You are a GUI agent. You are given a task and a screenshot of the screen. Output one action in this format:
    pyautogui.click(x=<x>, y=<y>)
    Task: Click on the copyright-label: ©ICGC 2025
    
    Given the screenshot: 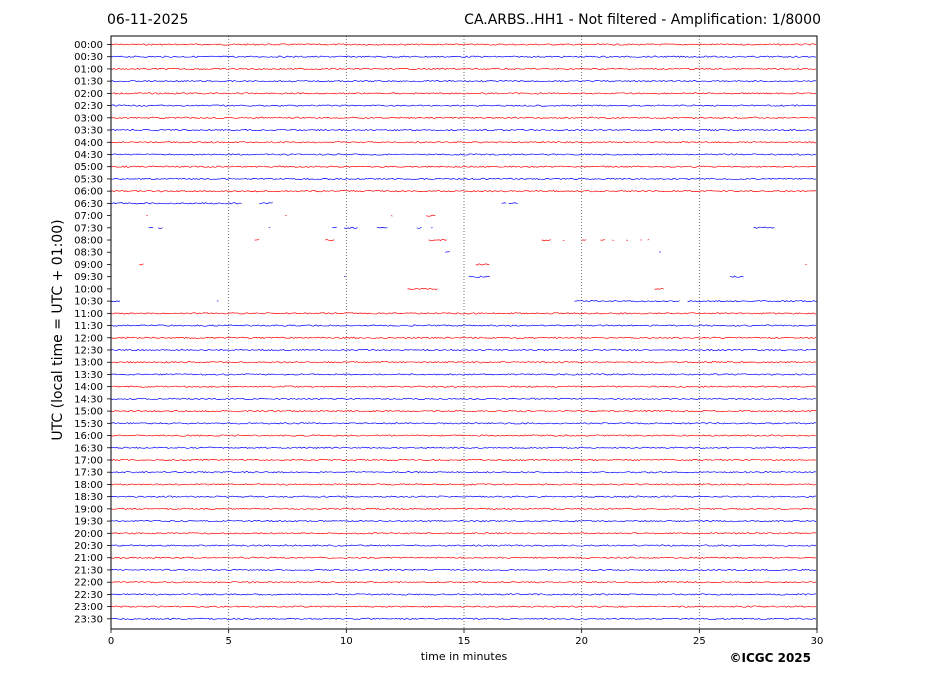 What is the action you would take?
    pyautogui.click(x=770, y=658)
    